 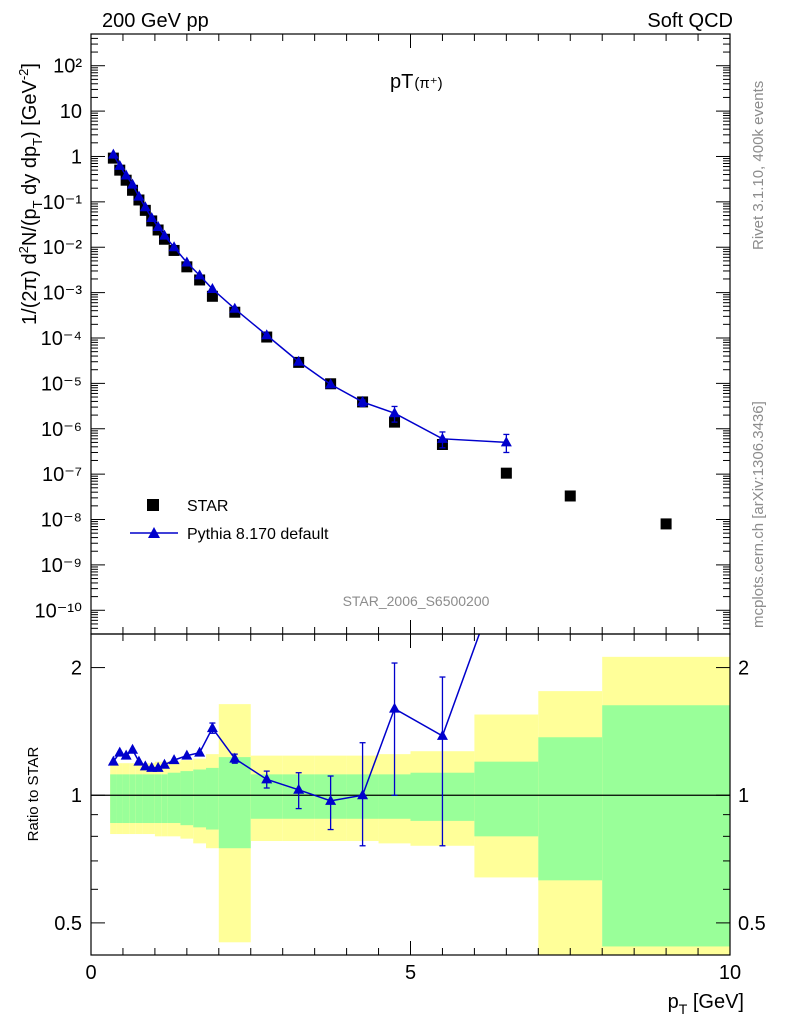 What do you see at coordinates (743, 796) in the screenshot?
I see `ratio-y-tick-label-right: 1` at bounding box center [743, 796].